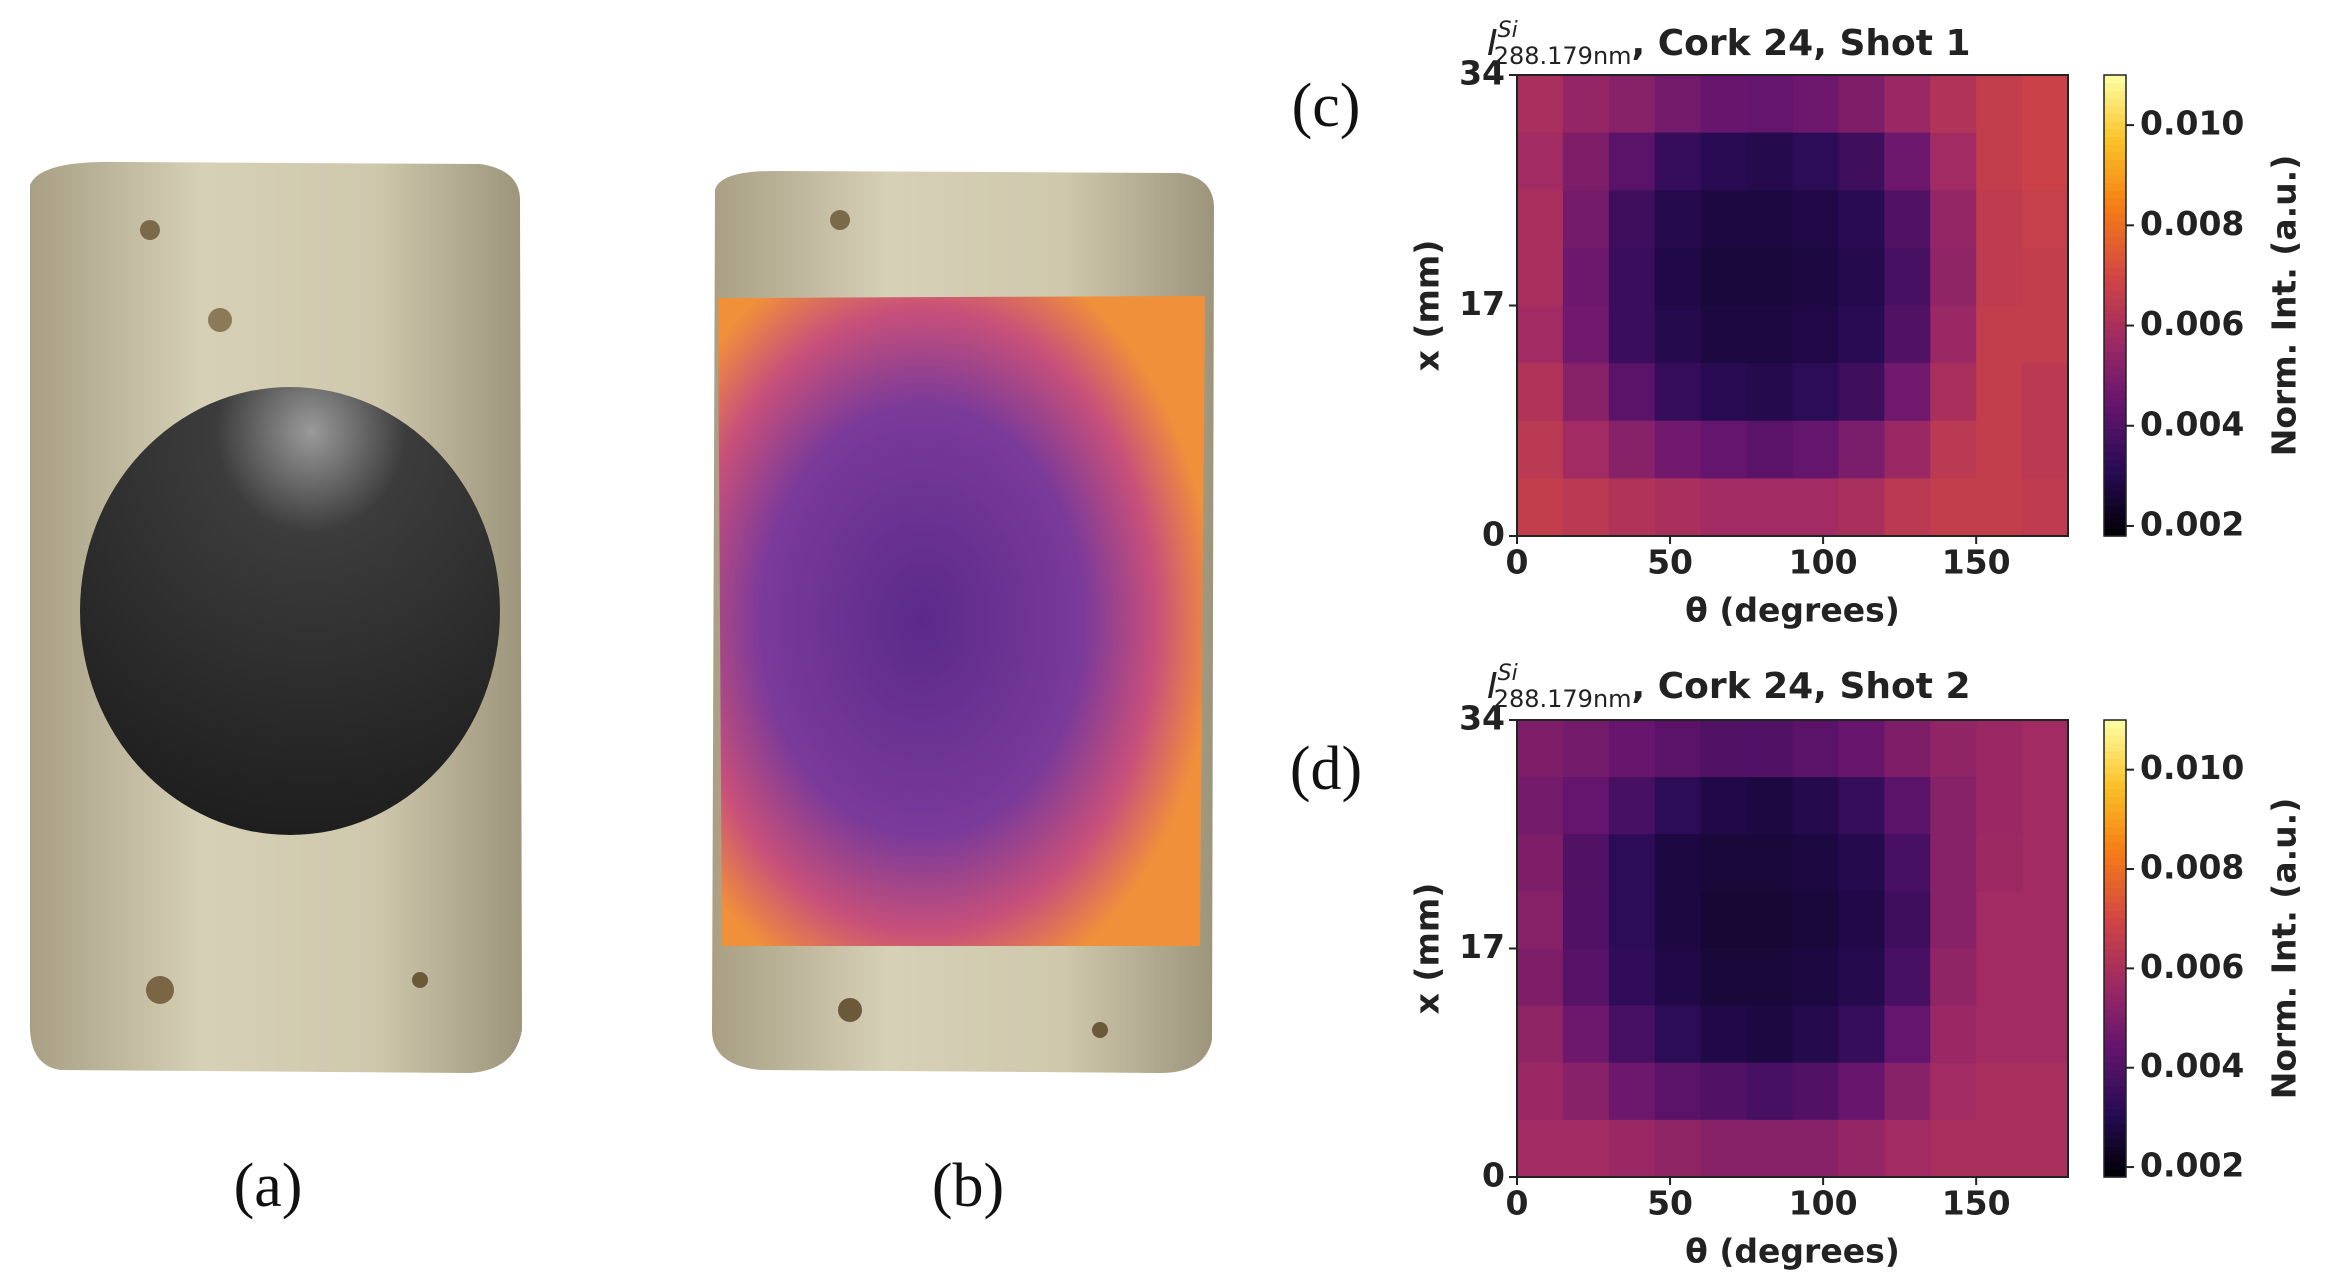  I want to click on x-tick-label: 50, so click(1670, 1203).